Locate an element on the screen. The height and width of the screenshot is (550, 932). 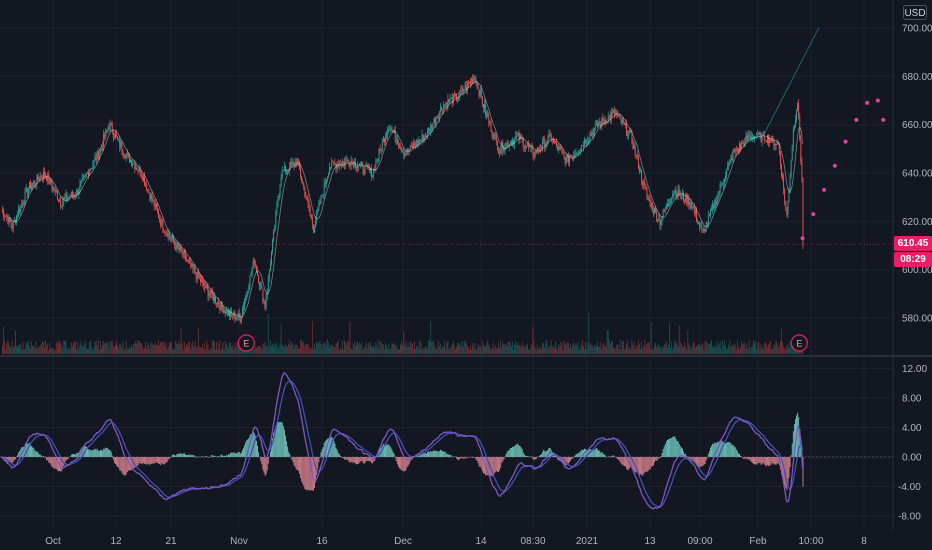
oscillator-tick-label: 4.00 is located at coordinates (912, 428).